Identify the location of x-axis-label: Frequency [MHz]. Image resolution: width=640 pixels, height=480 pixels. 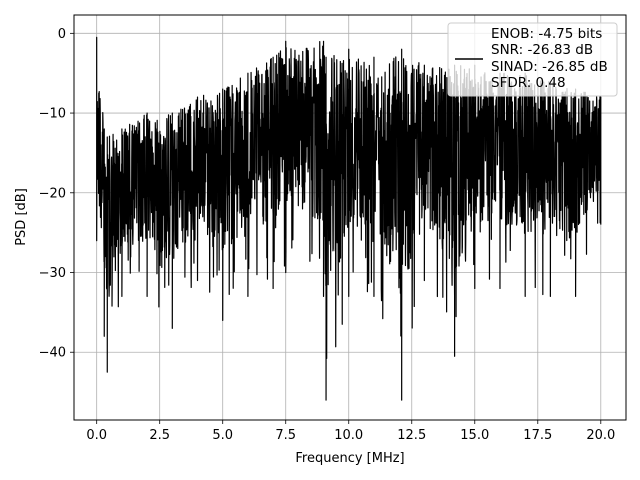
(349, 458).